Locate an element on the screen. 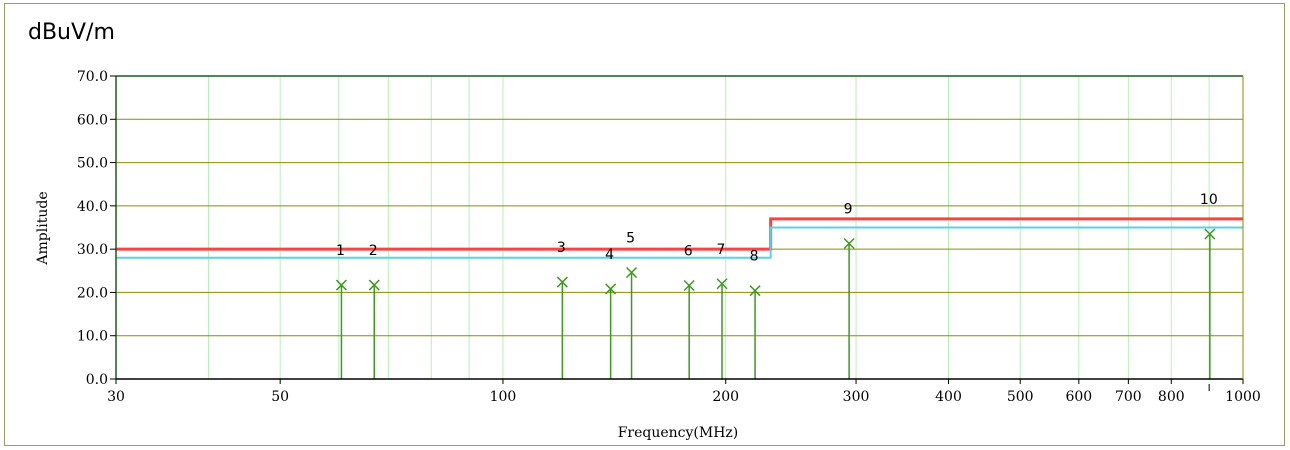  x-tick-label: 50 is located at coordinates (280, 397).